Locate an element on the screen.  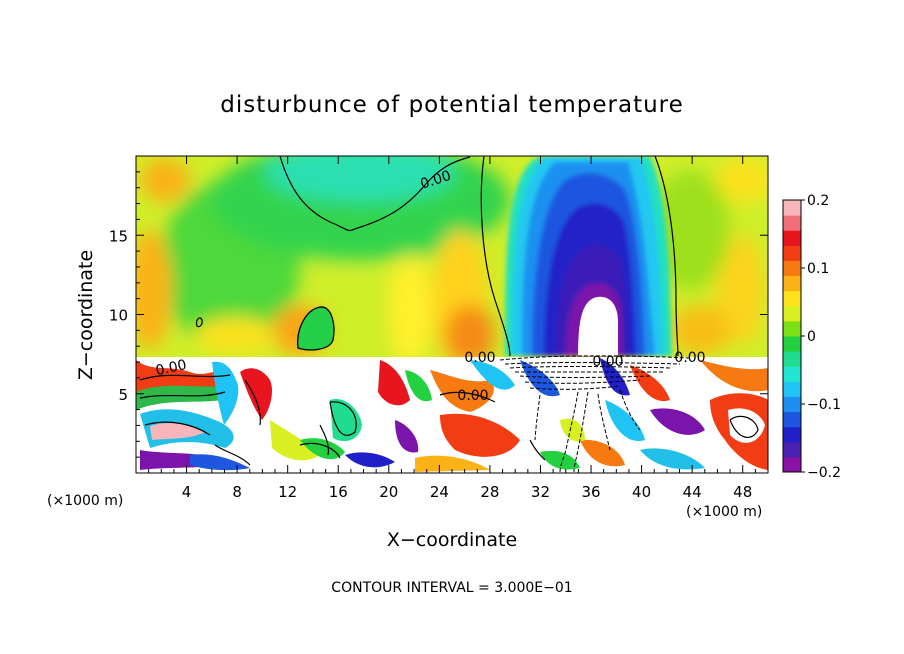
x-tick-label: 44 is located at coordinates (692, 492).